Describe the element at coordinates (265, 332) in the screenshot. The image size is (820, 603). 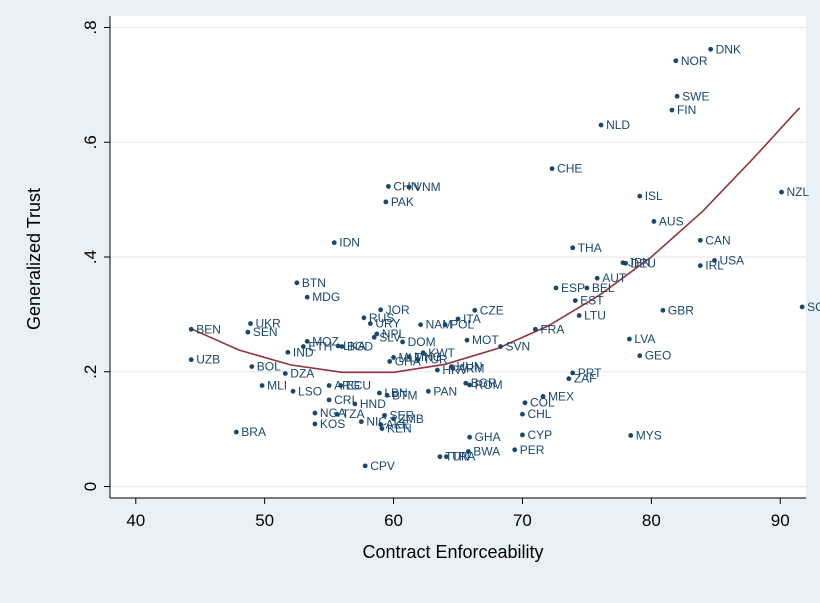
I see `point-label: SEN` at that location.